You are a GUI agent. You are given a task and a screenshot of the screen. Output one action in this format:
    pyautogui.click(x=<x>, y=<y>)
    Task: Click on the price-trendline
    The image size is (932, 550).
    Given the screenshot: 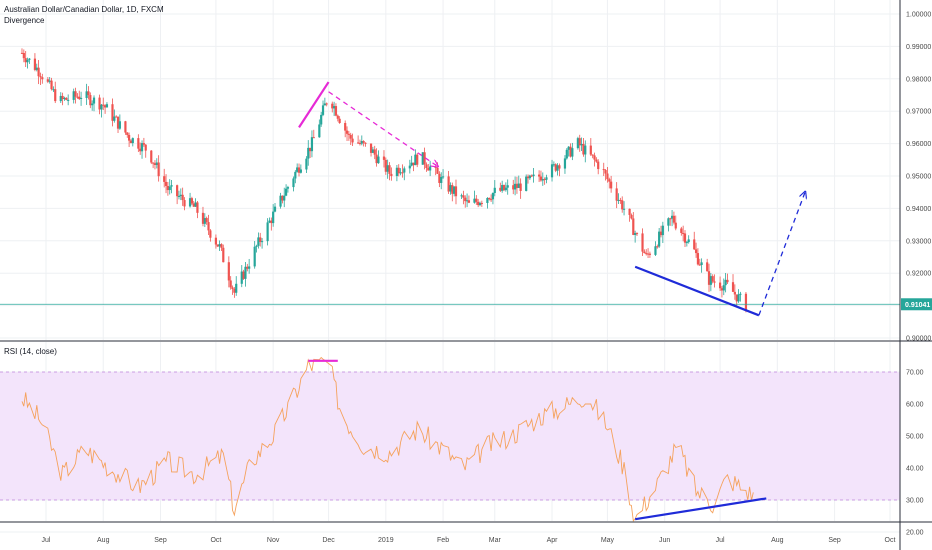 What is the action you would take?
    pyautogui.click(x=314, y=105)
    